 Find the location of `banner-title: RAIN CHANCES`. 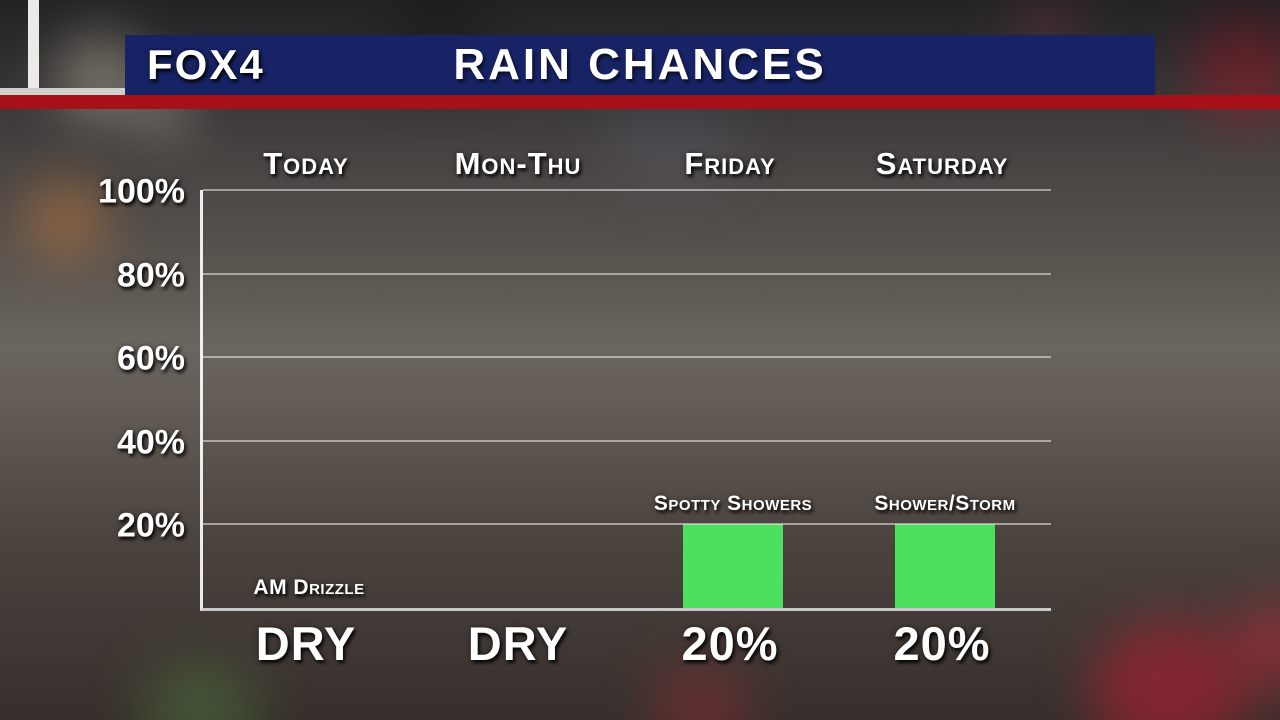

banner-title: RAIN CHANCES is located at coordinates (640, 64).